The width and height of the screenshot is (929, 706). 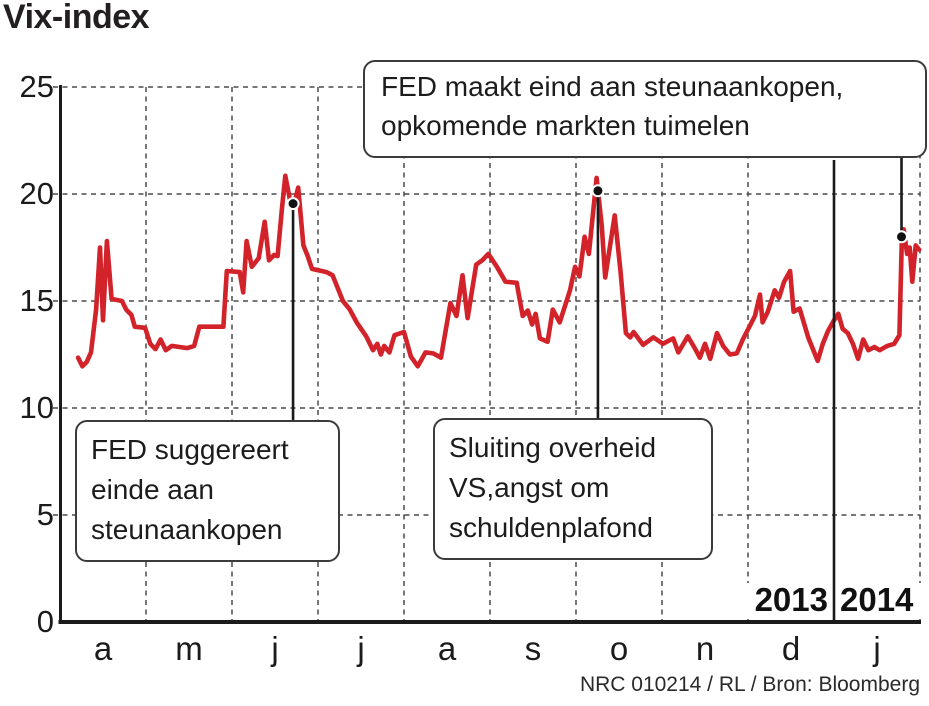 I want to click on y-axis-label-10: 10, so click(x=36, y=407).